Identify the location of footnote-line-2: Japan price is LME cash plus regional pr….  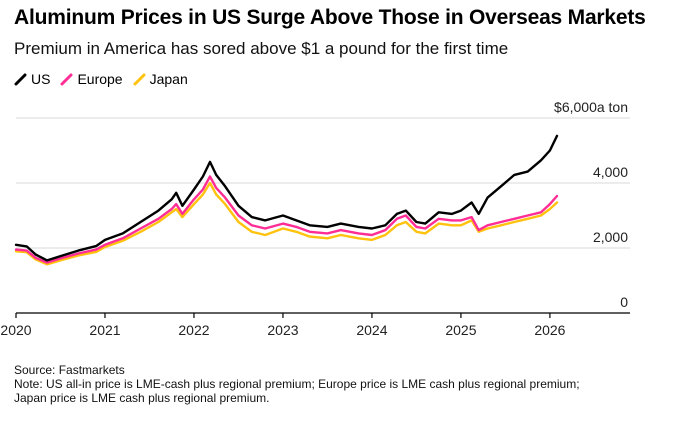
(142, 398).